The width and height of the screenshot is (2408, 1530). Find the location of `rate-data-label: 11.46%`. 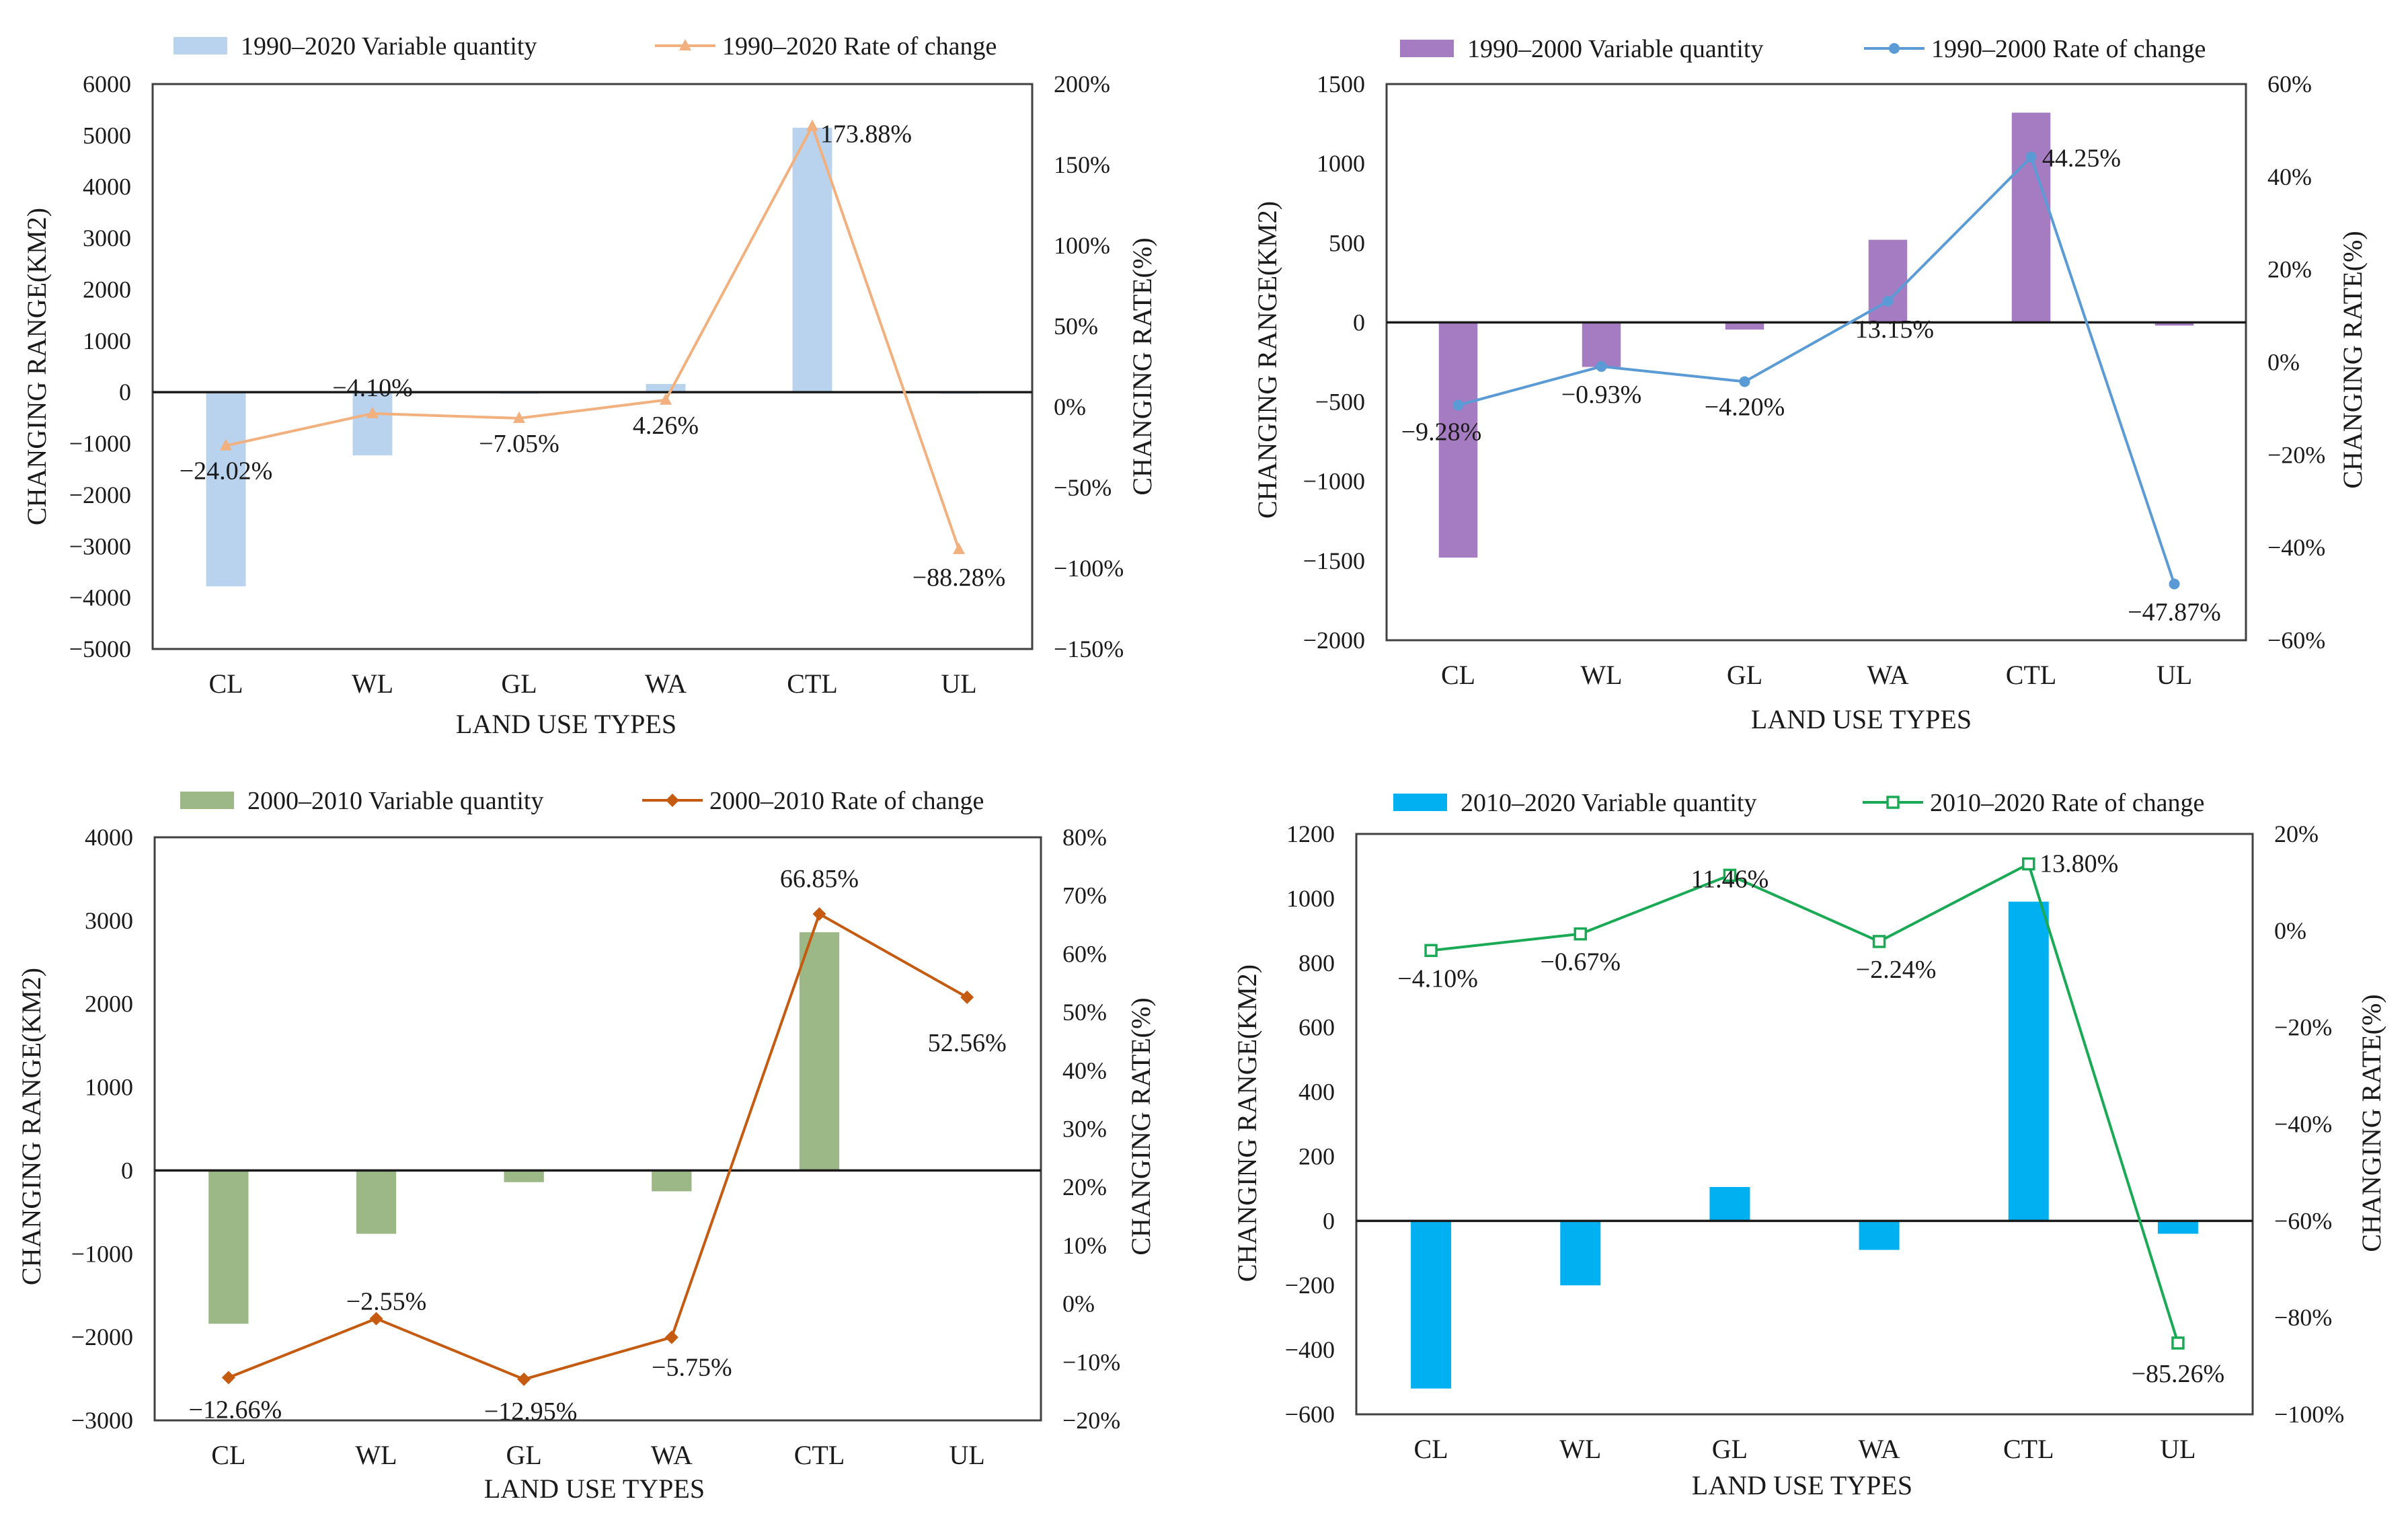

rate-data-label: 11.46% is located at coordinates (1730, 879).